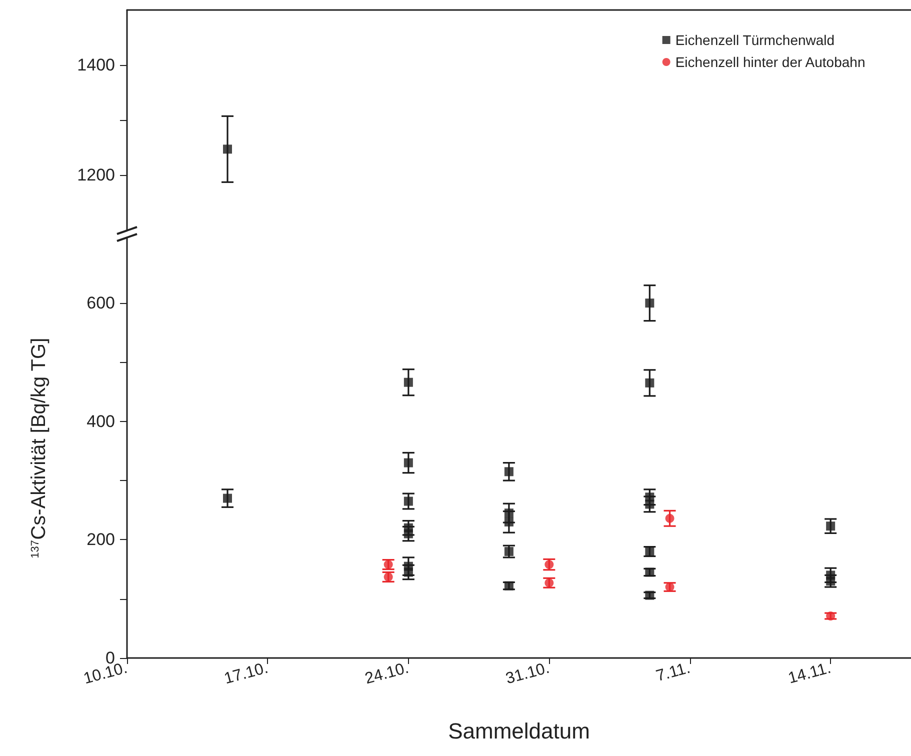 Image resolution: width=911 pixels, height=756 pixels. I want to click on y-axis-title: 137Cs-Aktivität [Bq/kg TG], so click(39, 448).